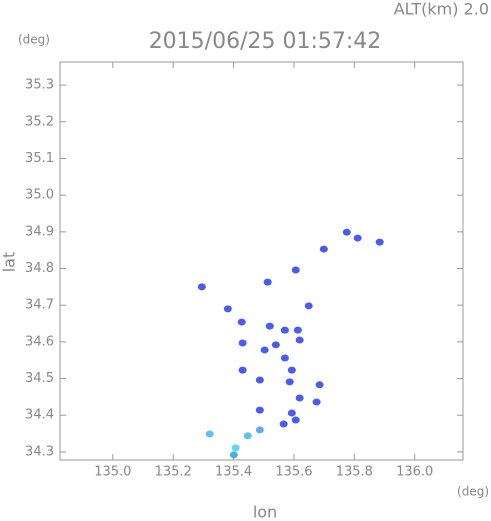 The image size is (491, 521). Describe the element at coordinates (39, 158) in the screenshot. I see `y-tick-label: 35.1` at that location.